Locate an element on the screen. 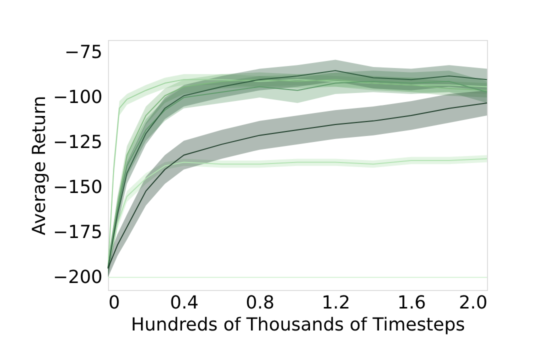 This screenshot has height=360, width=540. x-tick-label: 0.8 is located at coordinates (260, 303).